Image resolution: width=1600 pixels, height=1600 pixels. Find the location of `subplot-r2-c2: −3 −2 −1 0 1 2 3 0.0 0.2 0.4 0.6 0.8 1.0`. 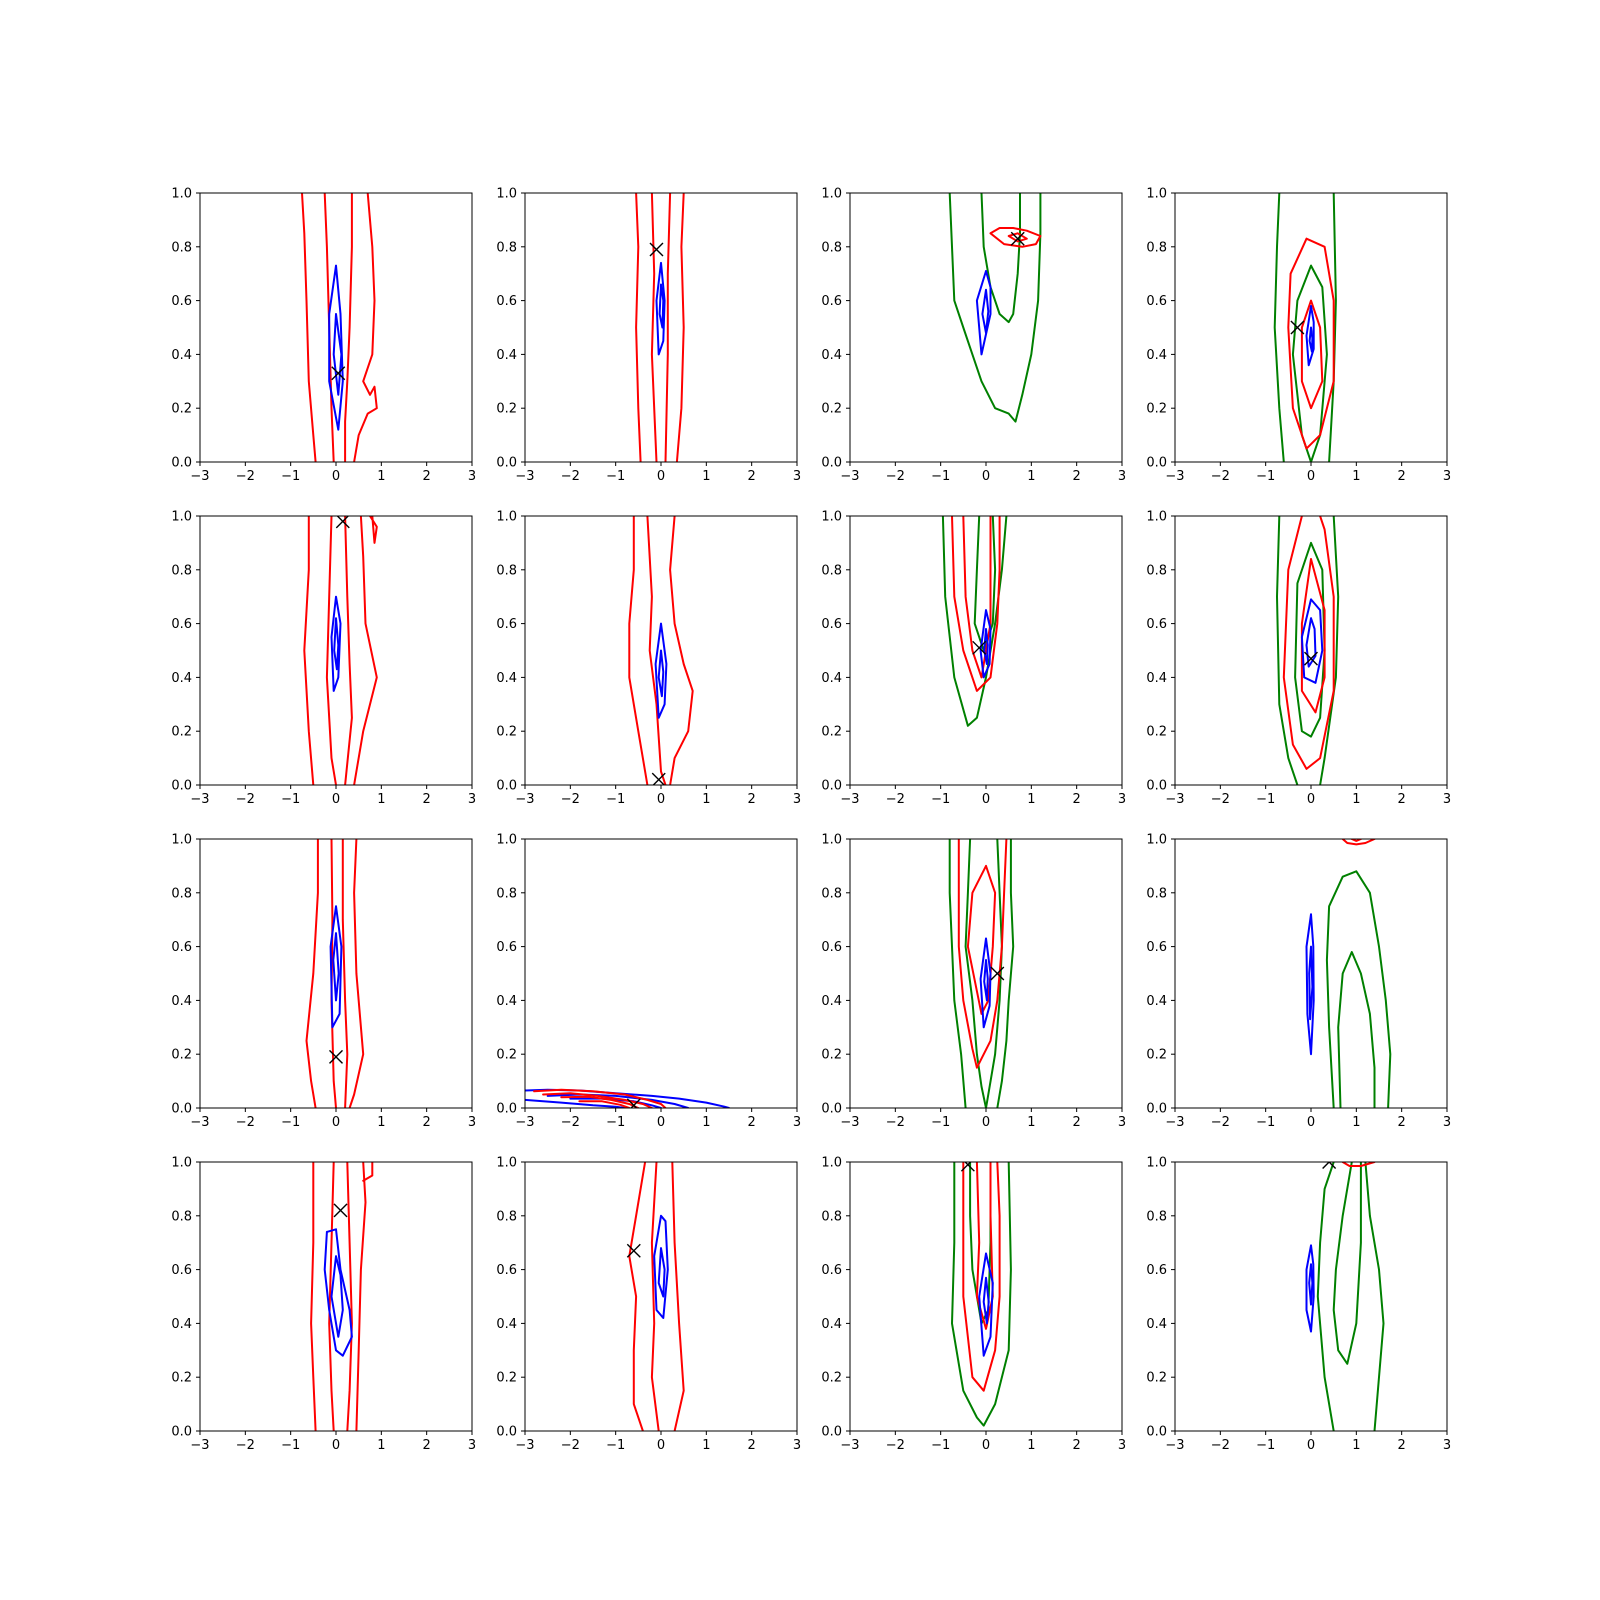

subplot-r2-c2: −3 −2 −1 0 1 2 3 0.0 0.2 0.4 0.6 0.8 1.0 is located at coordinates (973, 982).